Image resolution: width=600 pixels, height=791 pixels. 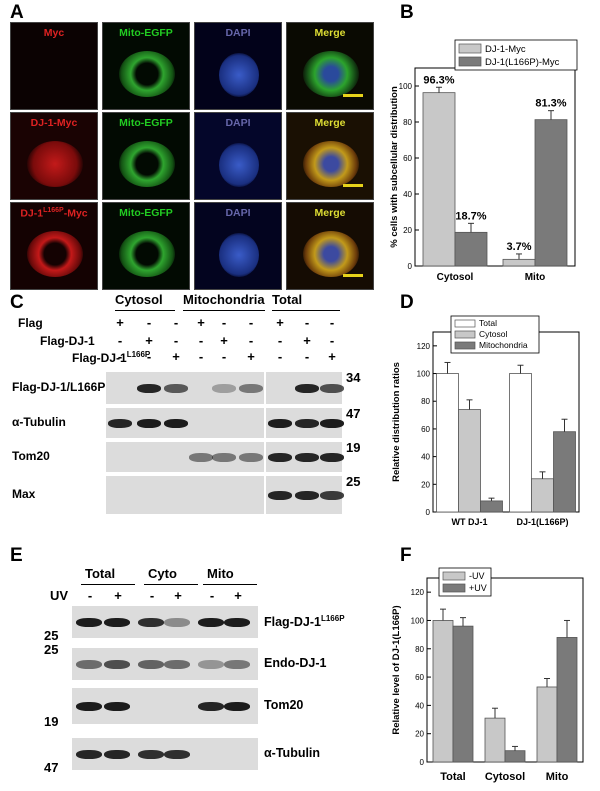 I want to click on micrograph-title: Myc, so click(x=54, y=33).